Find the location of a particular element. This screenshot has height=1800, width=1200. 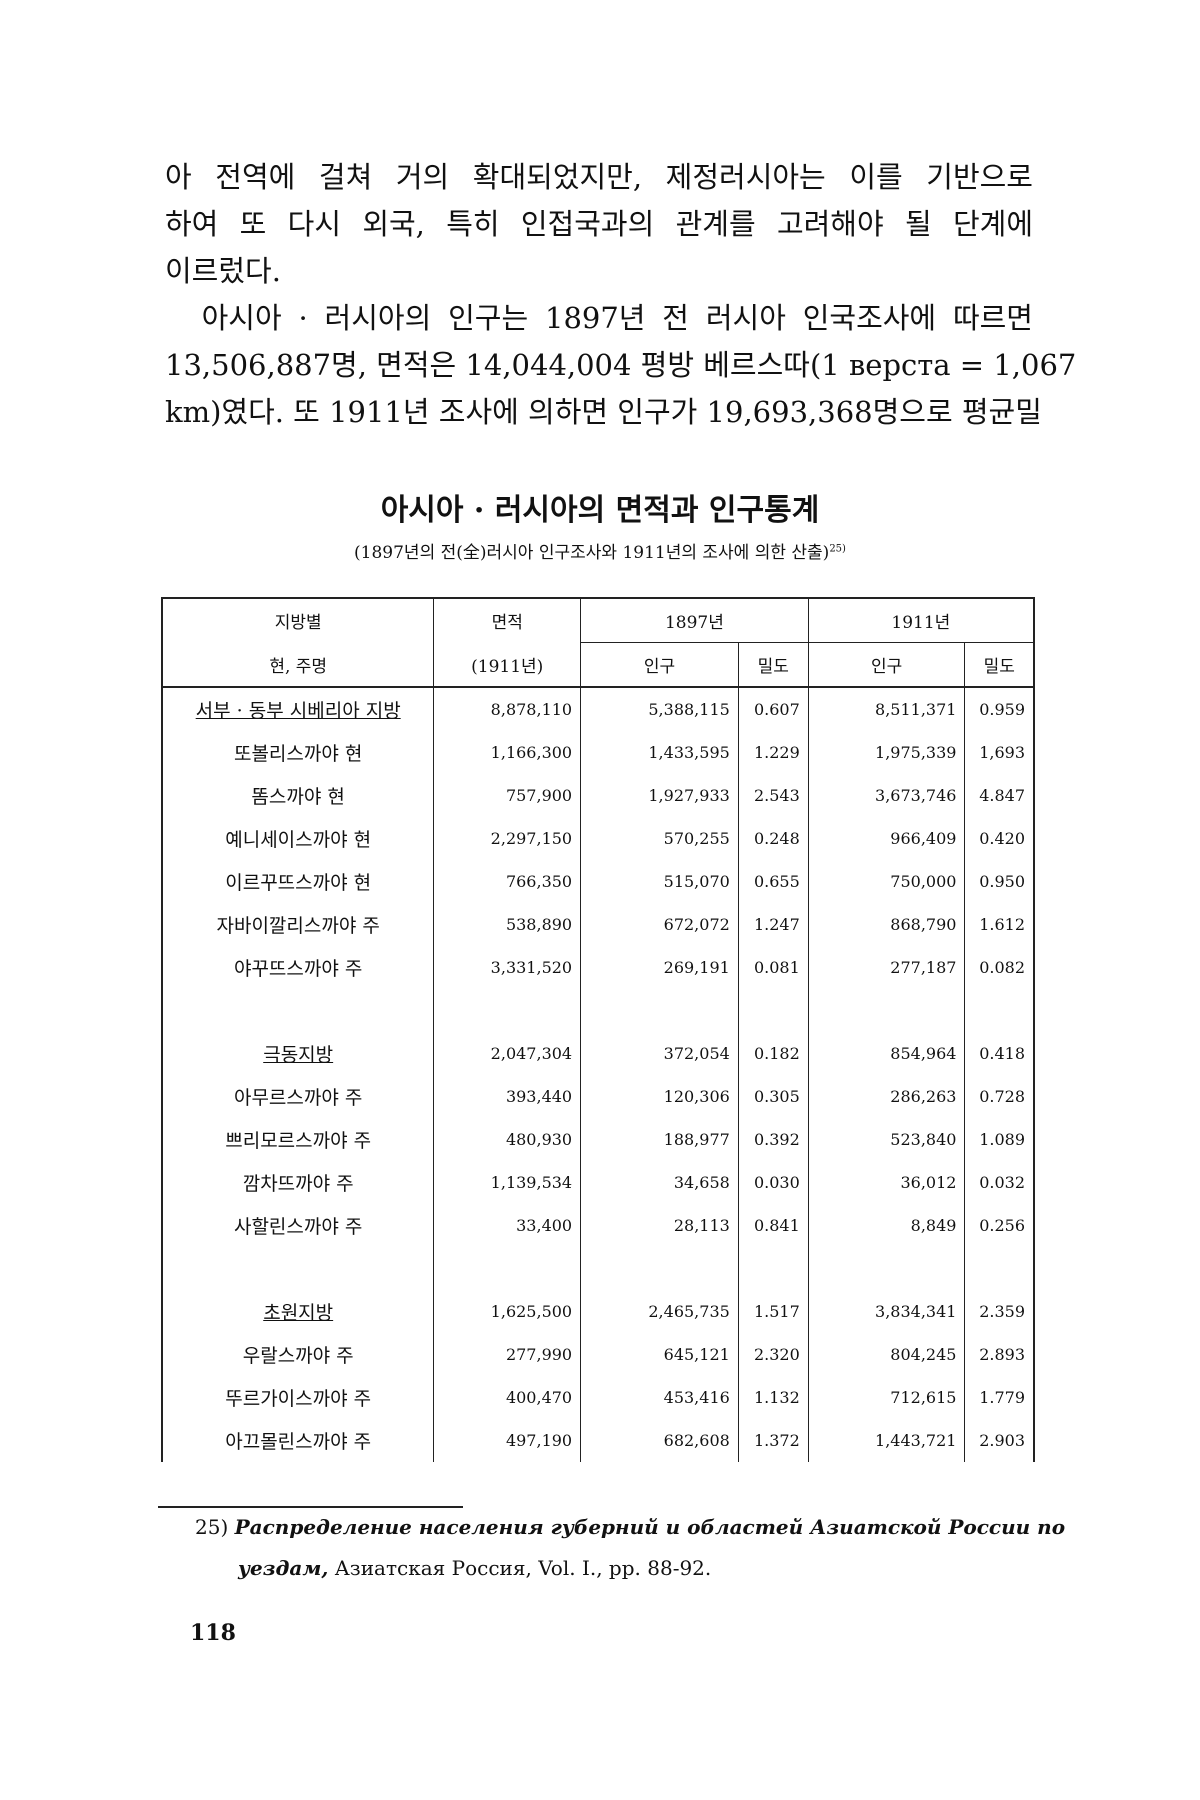

header-region: 지방별 is located at coordinates (298, 623).